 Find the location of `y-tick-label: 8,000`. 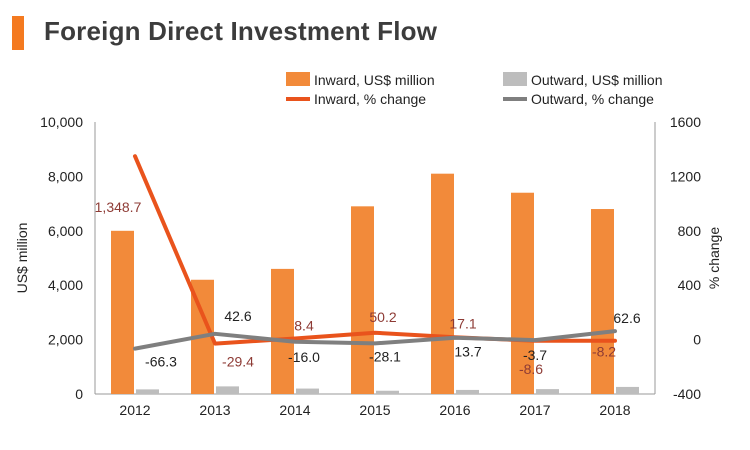

y-tick-label: 8,000 is located at coordinates (65, 176).